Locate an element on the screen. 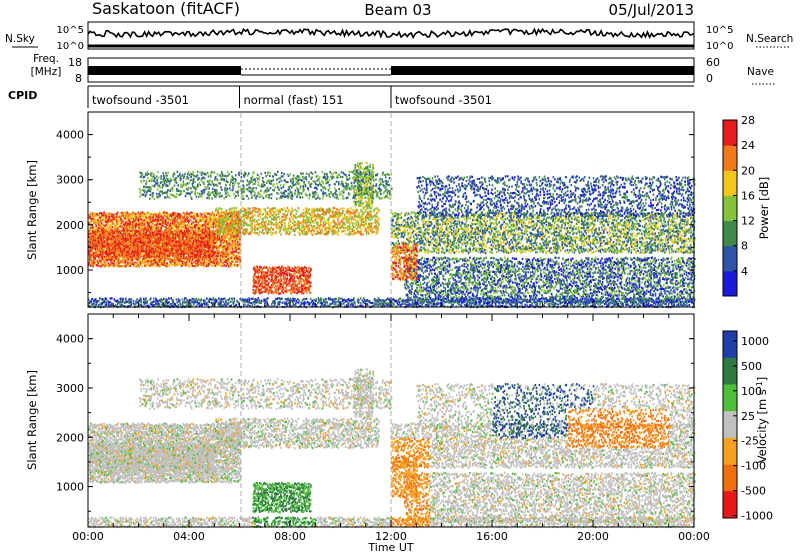  power-cell-1975 is located at coordinates (188, 259).